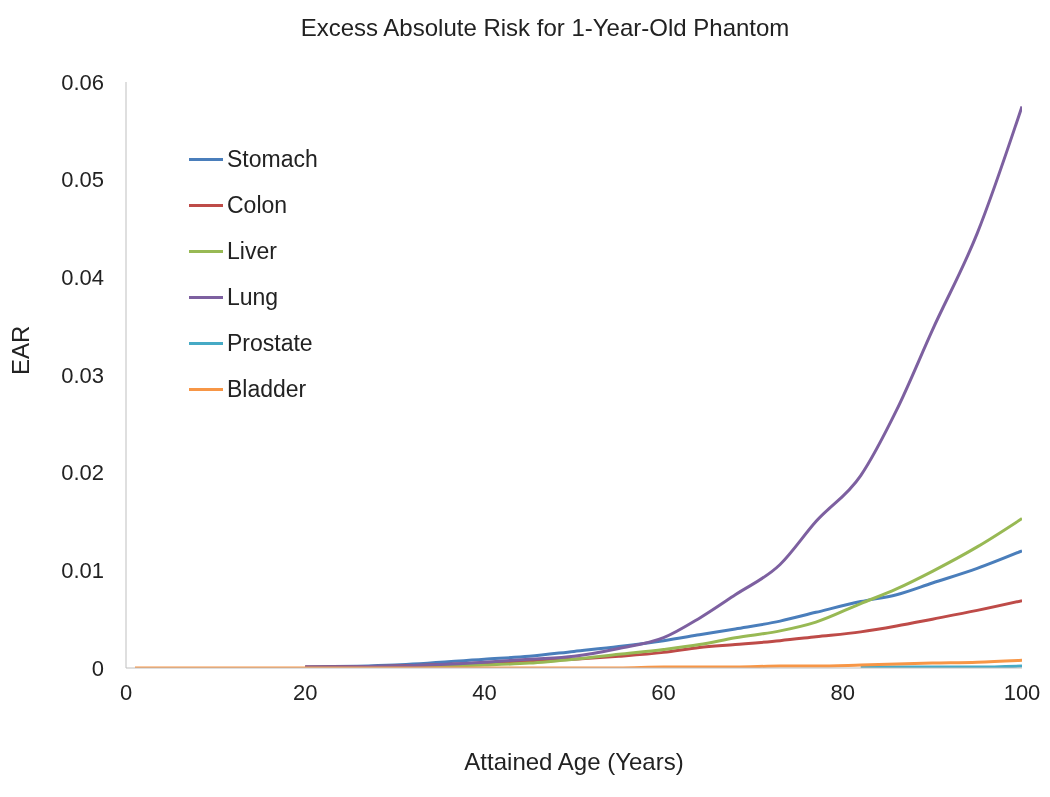 The width and height of the screenshot is (1050, 797). Describe the element at coordinates (253, 297) in the screenshot. I see `legend-label: Lung` at that location.